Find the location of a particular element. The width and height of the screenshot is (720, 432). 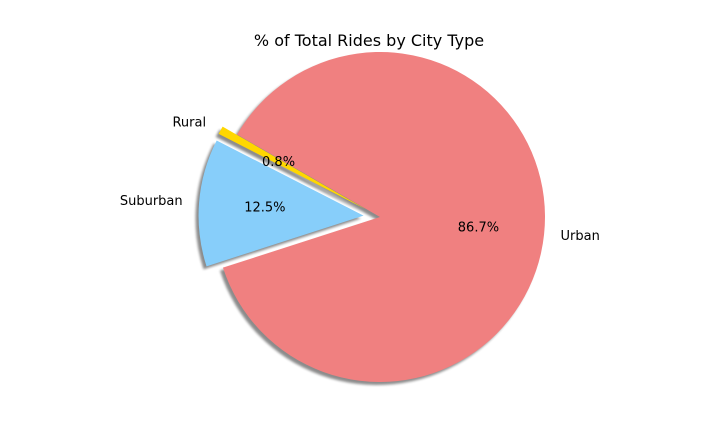

chart-title: % of Total Rides by City Type is located at coordinates (369, 40).